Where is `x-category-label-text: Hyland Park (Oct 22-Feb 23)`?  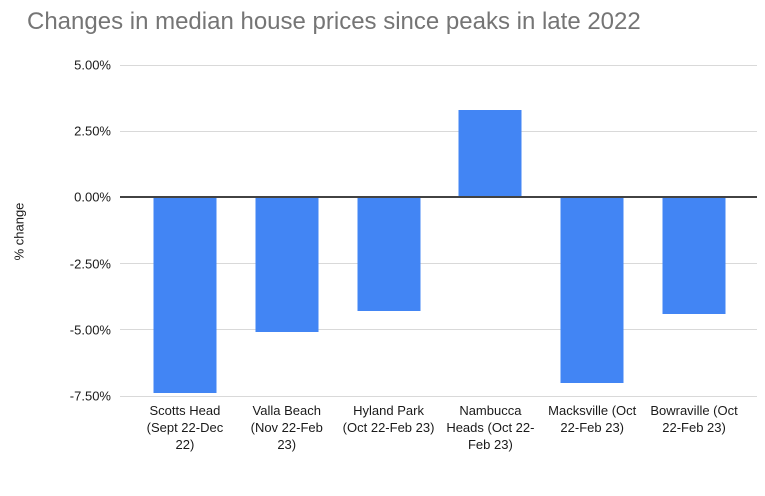 x-category-label-text: Hyland Park (Oct 22-Feb 23) is located at coordinates (388, 419).